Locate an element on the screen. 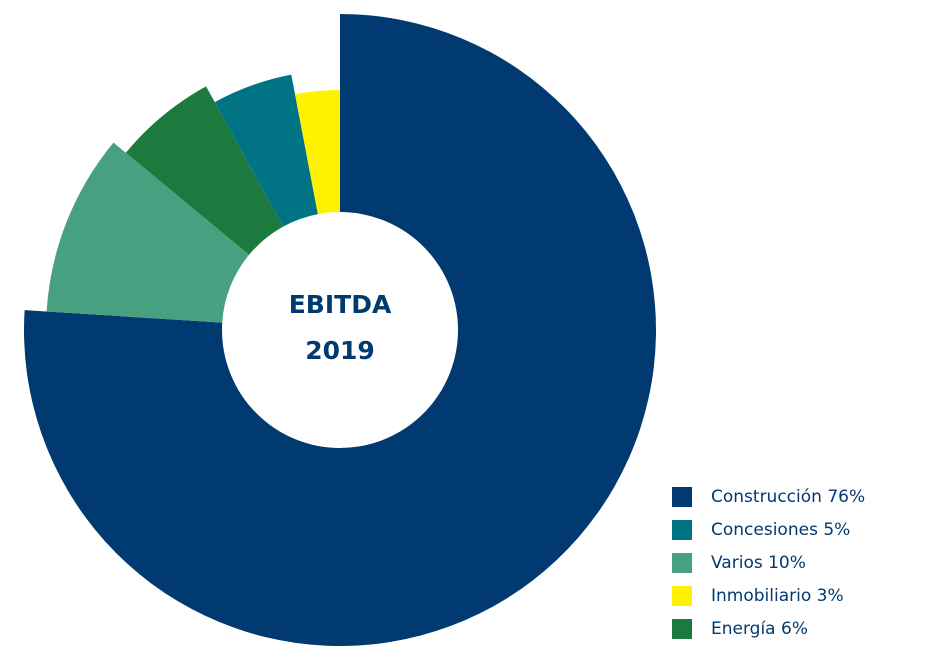 The height and width of the screenshot is (651, 931). legend-value: 6% is located at coordinates (794, 629).